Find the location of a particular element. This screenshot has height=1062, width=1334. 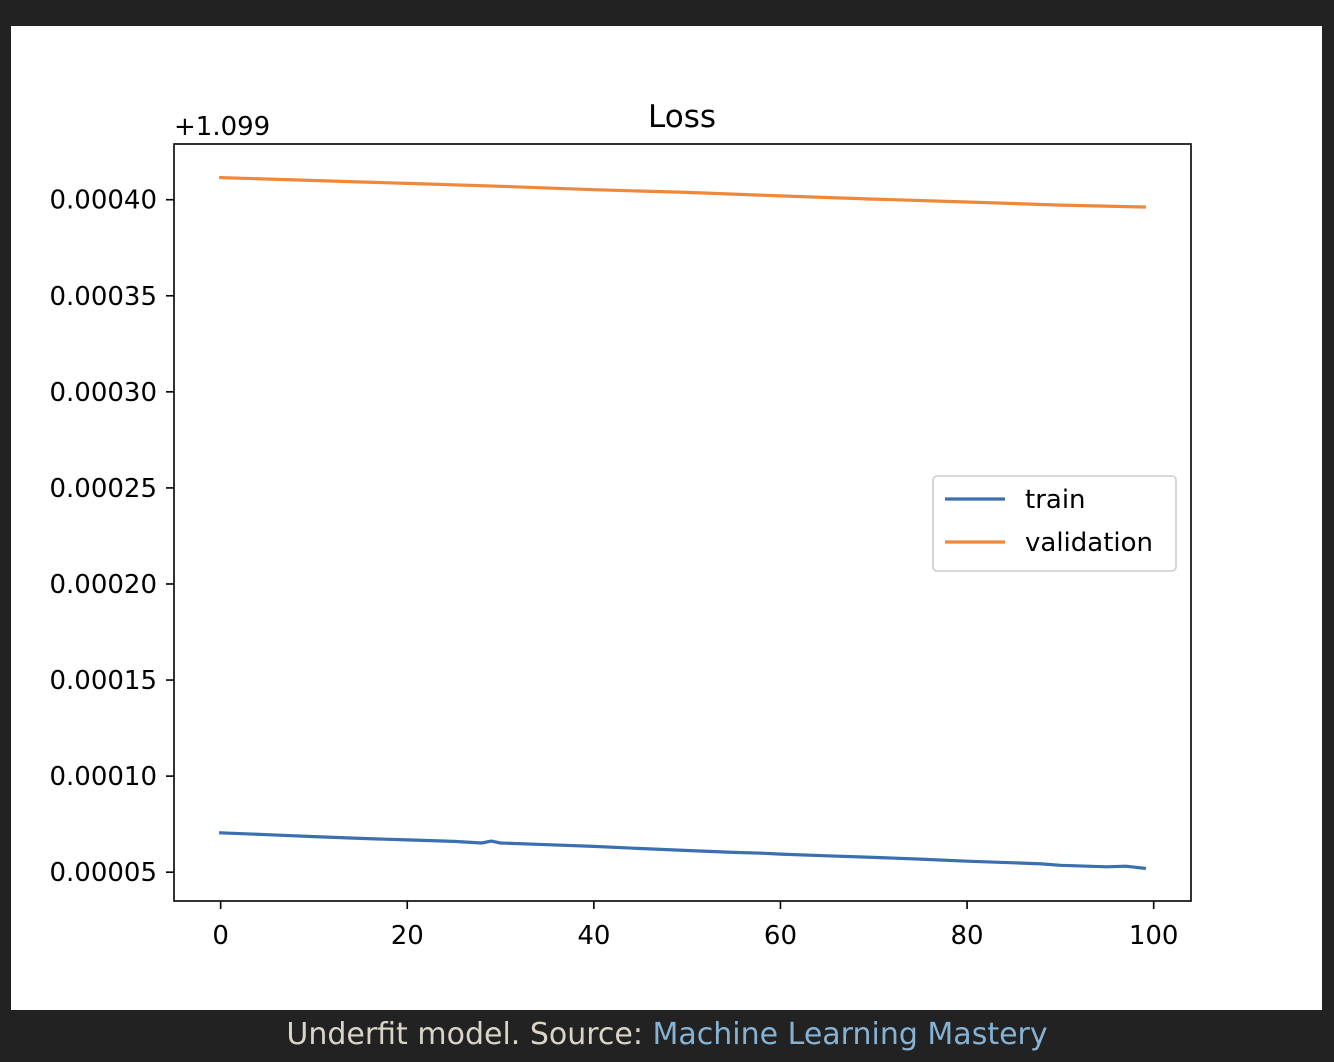

chart-title: Loss is located at coordinates (682, 117).